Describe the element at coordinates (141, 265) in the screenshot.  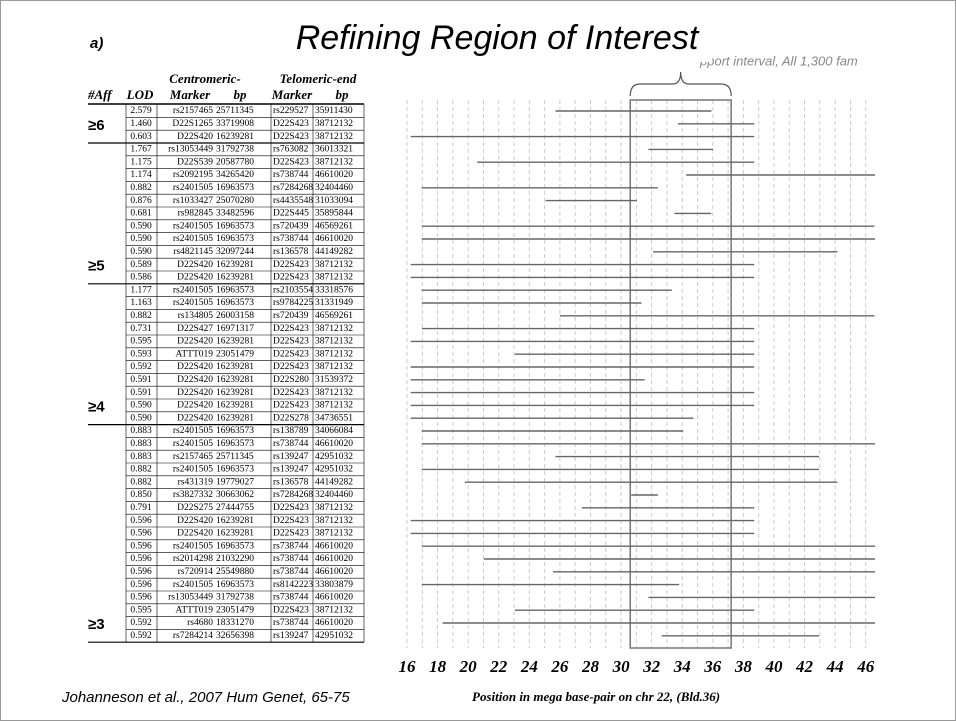
I see `lod: 0.589` at that location.